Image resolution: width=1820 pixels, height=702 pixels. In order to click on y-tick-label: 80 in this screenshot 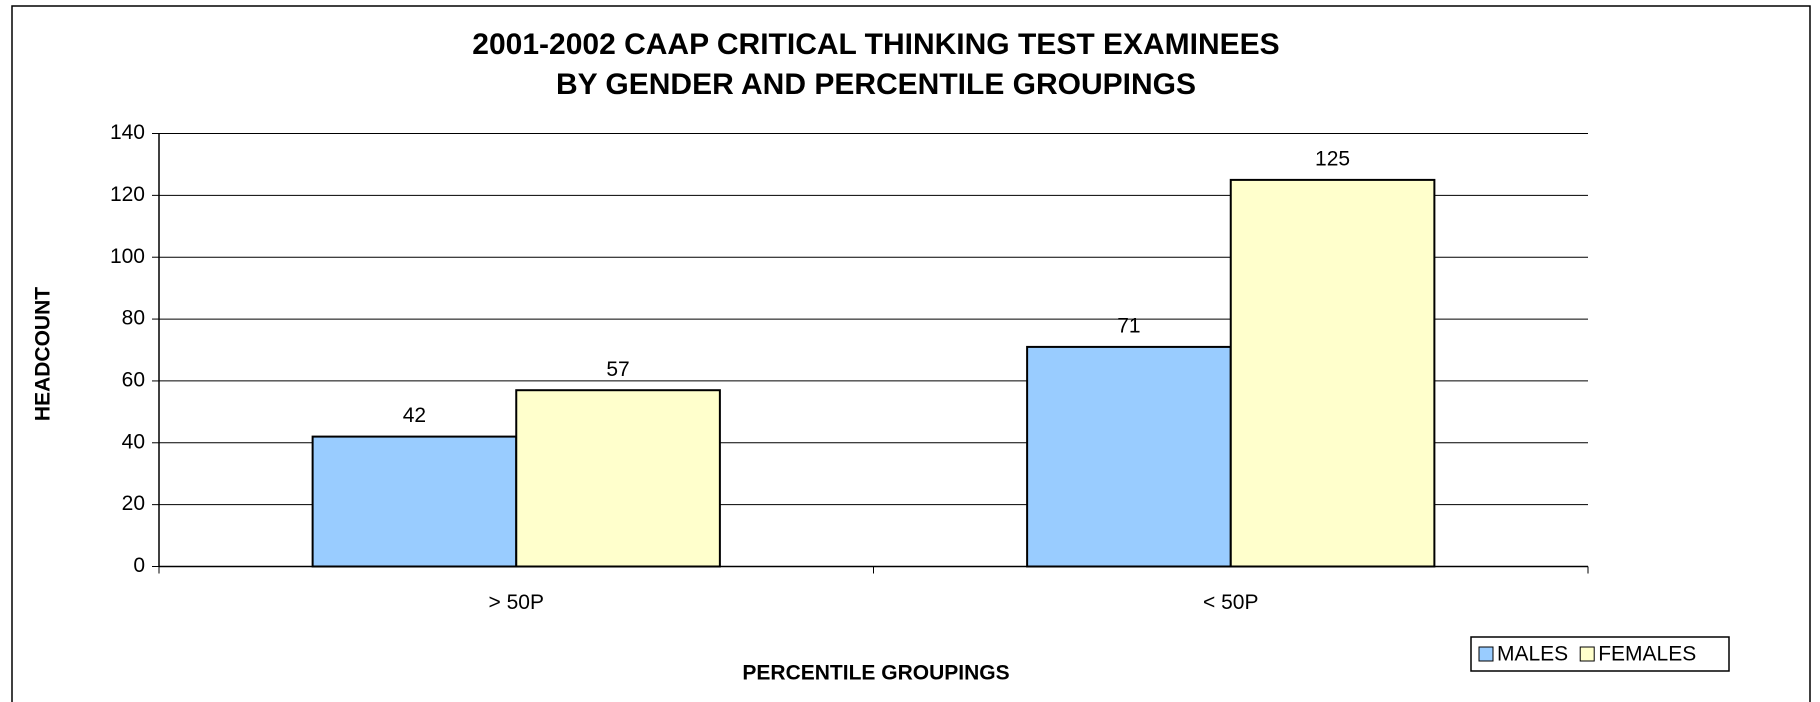, I will do `click(133, 318)`.